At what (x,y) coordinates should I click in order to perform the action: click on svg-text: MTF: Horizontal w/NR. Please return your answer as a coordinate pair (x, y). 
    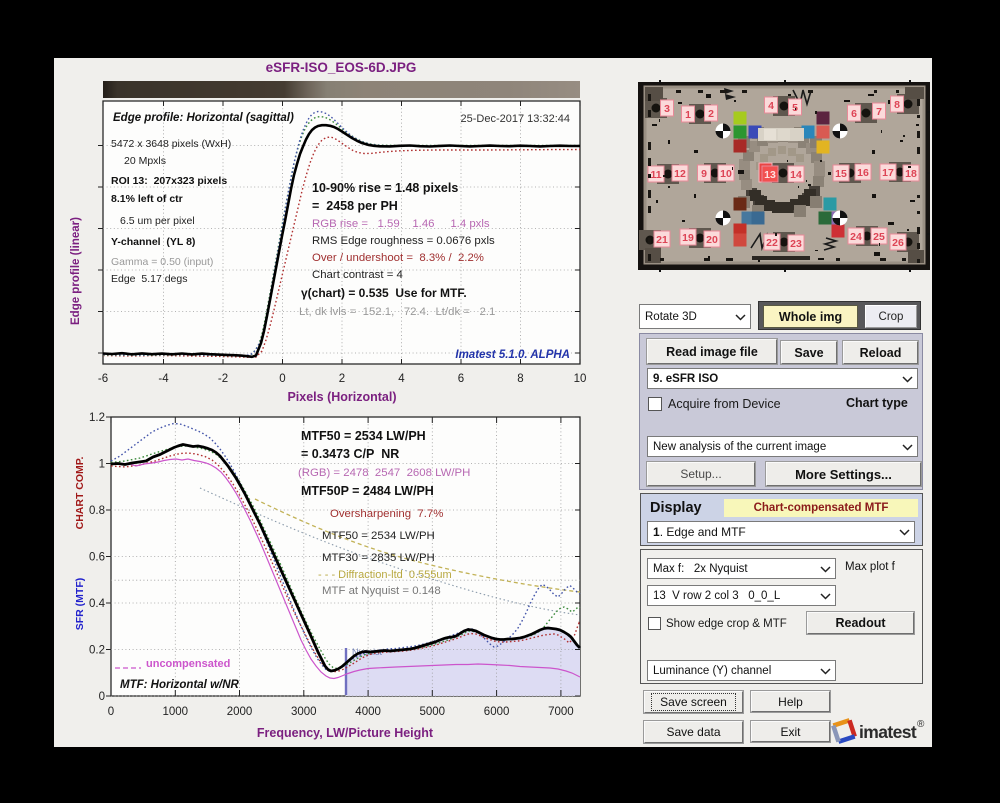
    Looking at the image, I should click on (180, 685).